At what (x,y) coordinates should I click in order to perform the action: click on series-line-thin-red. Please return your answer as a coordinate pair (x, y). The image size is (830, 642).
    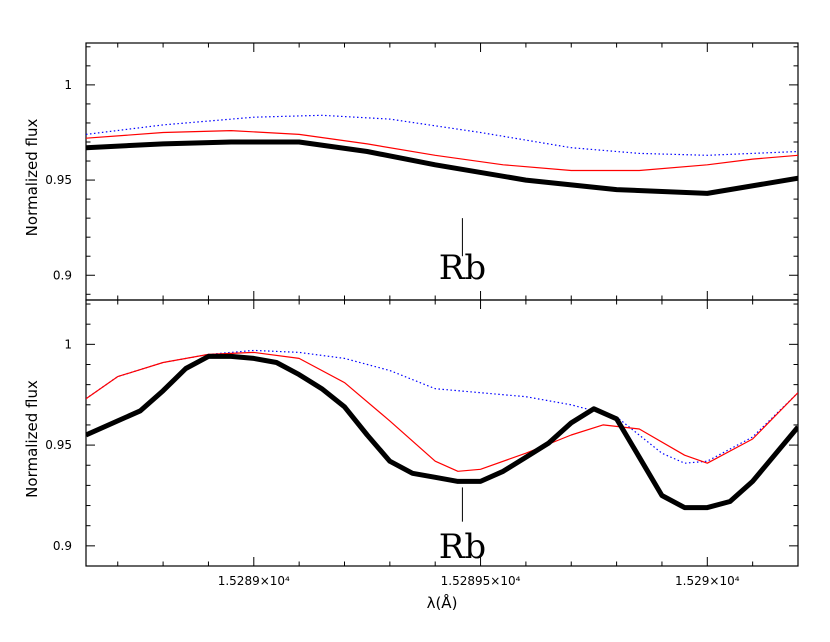
    Looking at the image, I should click on (442, 151).